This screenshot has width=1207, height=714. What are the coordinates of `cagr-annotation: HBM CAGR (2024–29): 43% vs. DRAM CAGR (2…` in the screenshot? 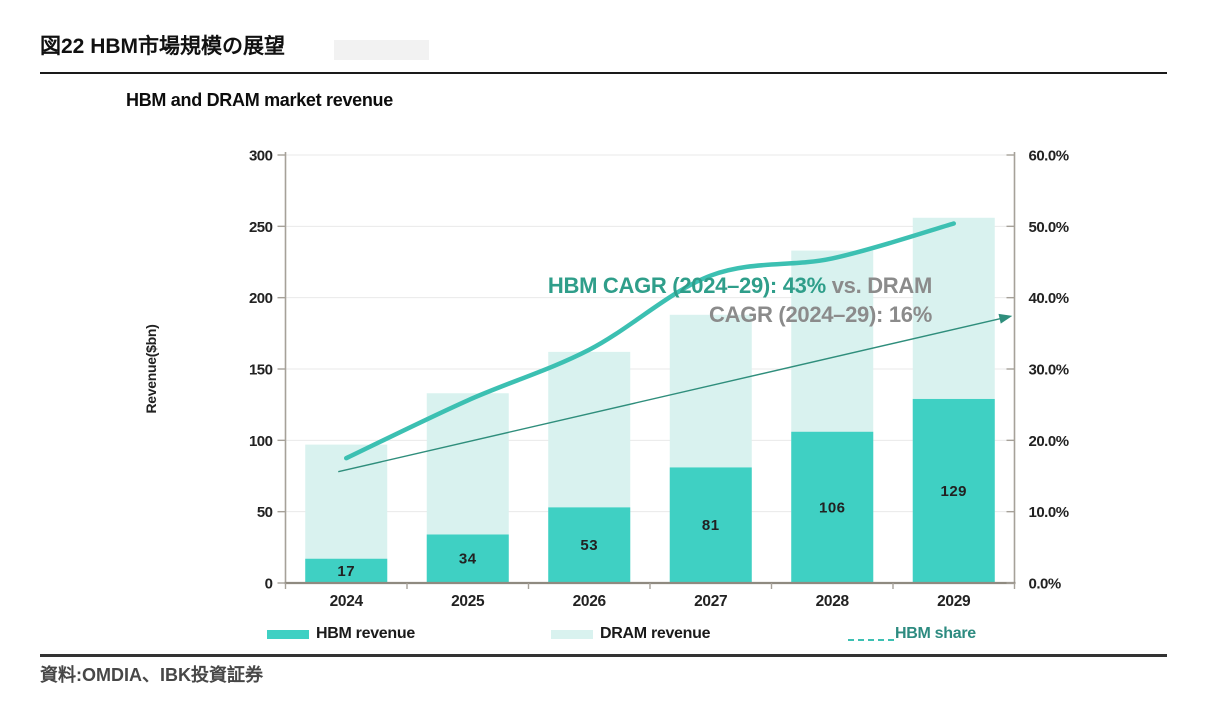 It's located at (686, 300).